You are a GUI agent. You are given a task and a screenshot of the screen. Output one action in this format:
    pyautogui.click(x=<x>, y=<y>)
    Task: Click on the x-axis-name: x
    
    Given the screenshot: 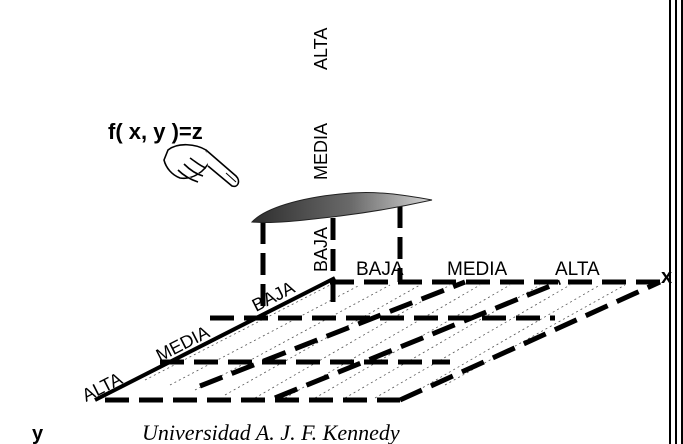 What is the action you would take?
    pyautogui.click(x=666, y=277)
    